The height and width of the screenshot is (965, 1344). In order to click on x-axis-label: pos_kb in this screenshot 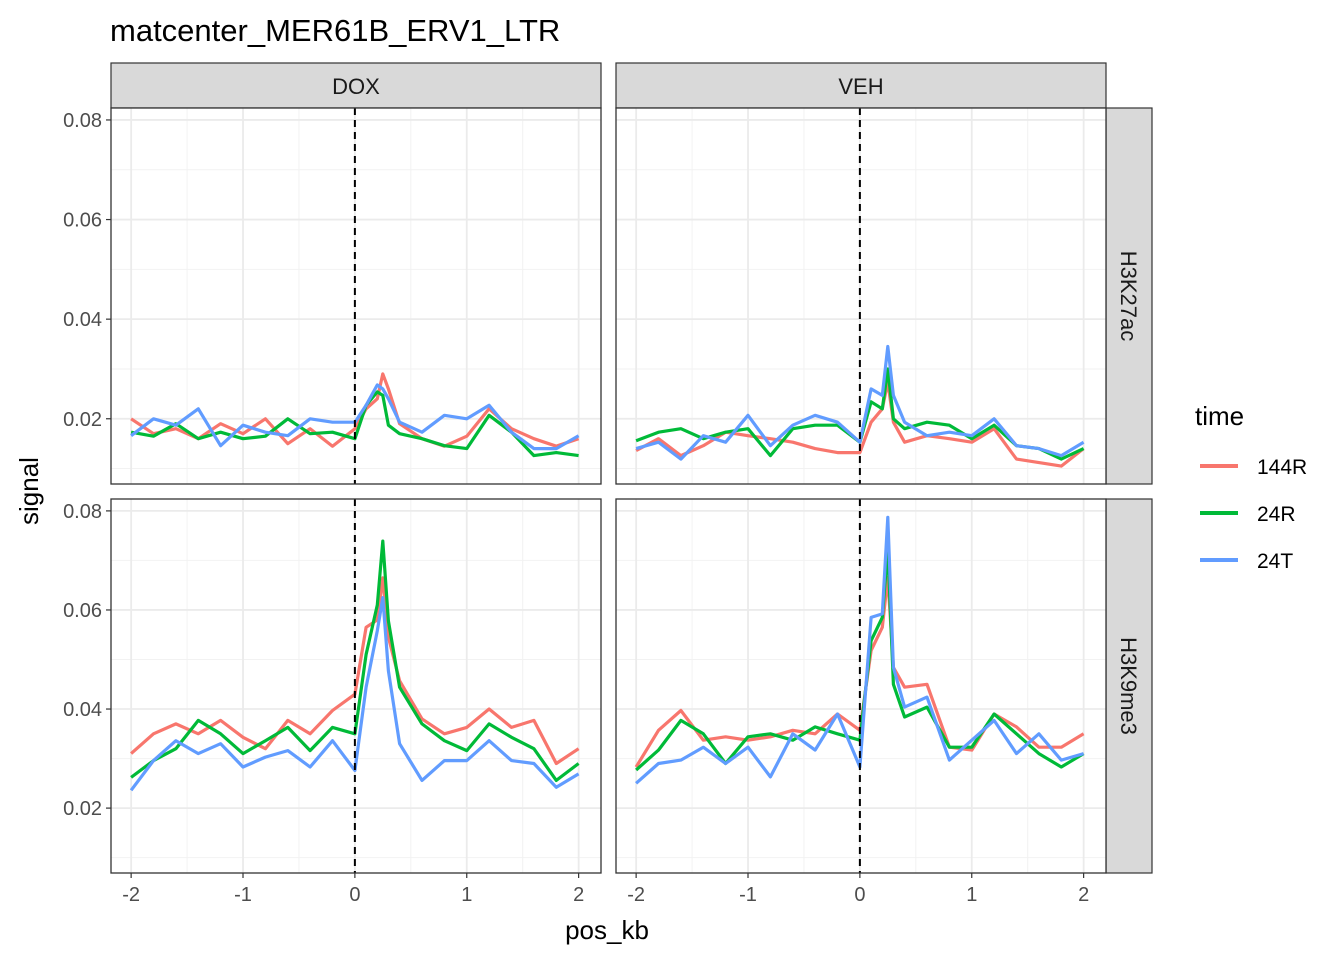, I will do `click(607, 930)`.